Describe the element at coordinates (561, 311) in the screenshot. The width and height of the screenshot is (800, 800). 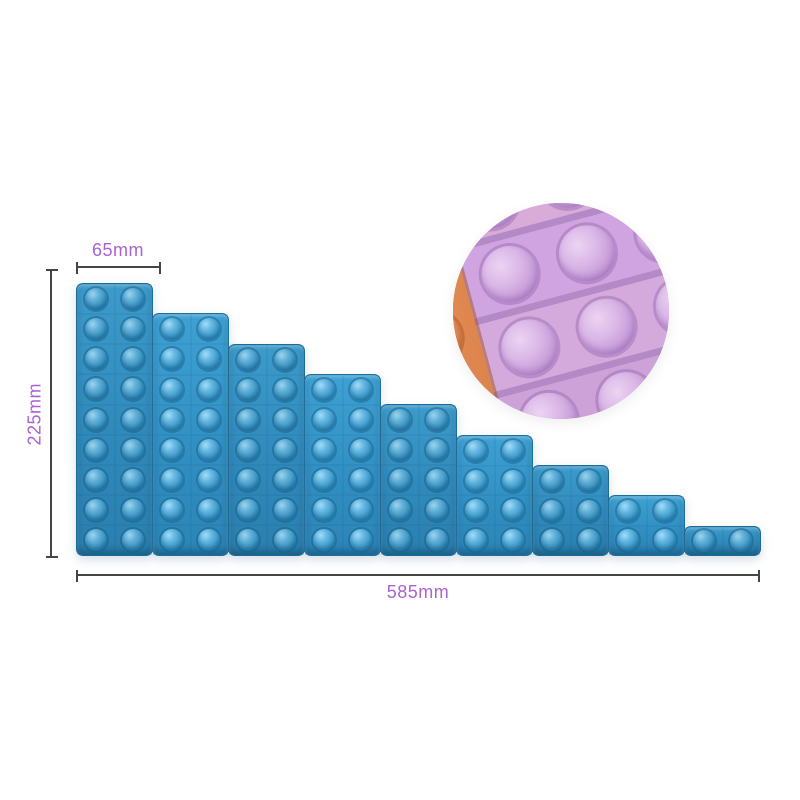
I see `inset-bubble-grid` at that location.